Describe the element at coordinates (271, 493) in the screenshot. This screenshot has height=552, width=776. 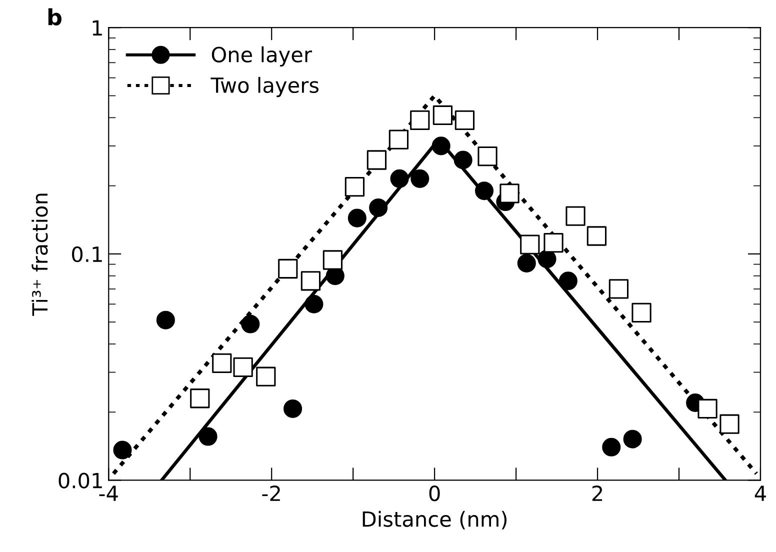
I see `x-tick-label: -2` at that location.